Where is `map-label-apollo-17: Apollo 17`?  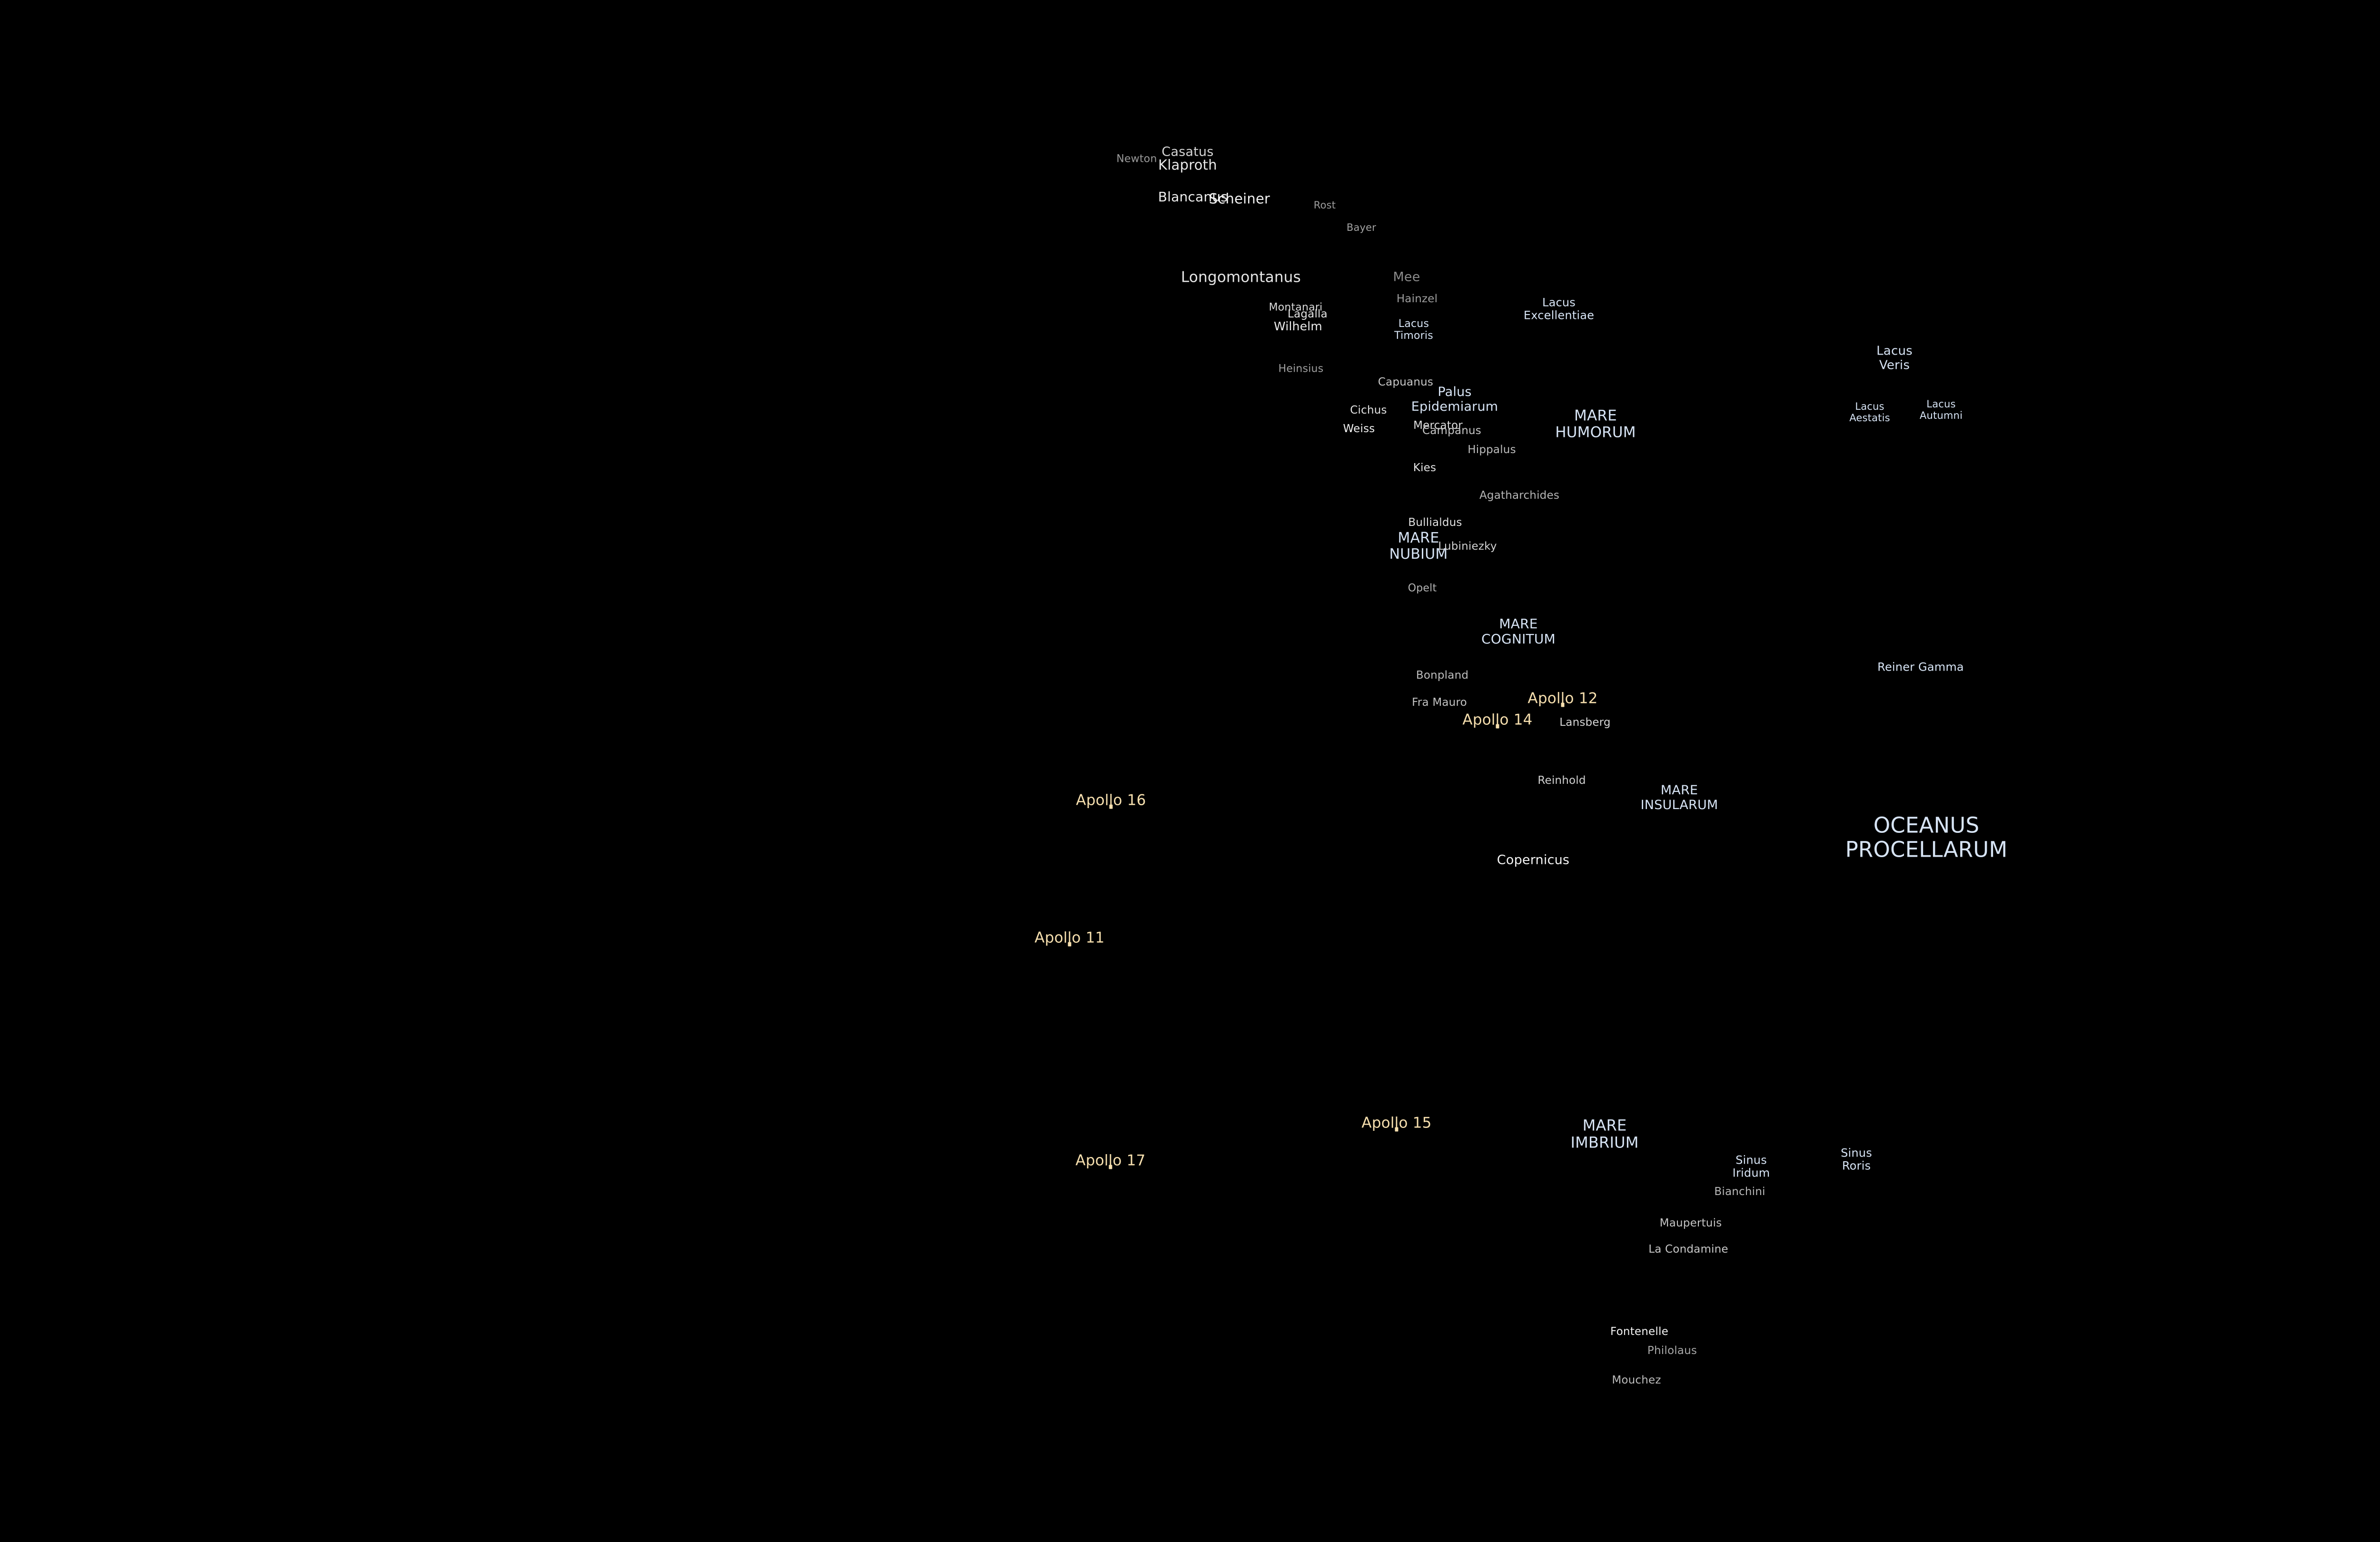 map-label-apollo-17: Apollo 17 is located at coordinates (1110, 1160).